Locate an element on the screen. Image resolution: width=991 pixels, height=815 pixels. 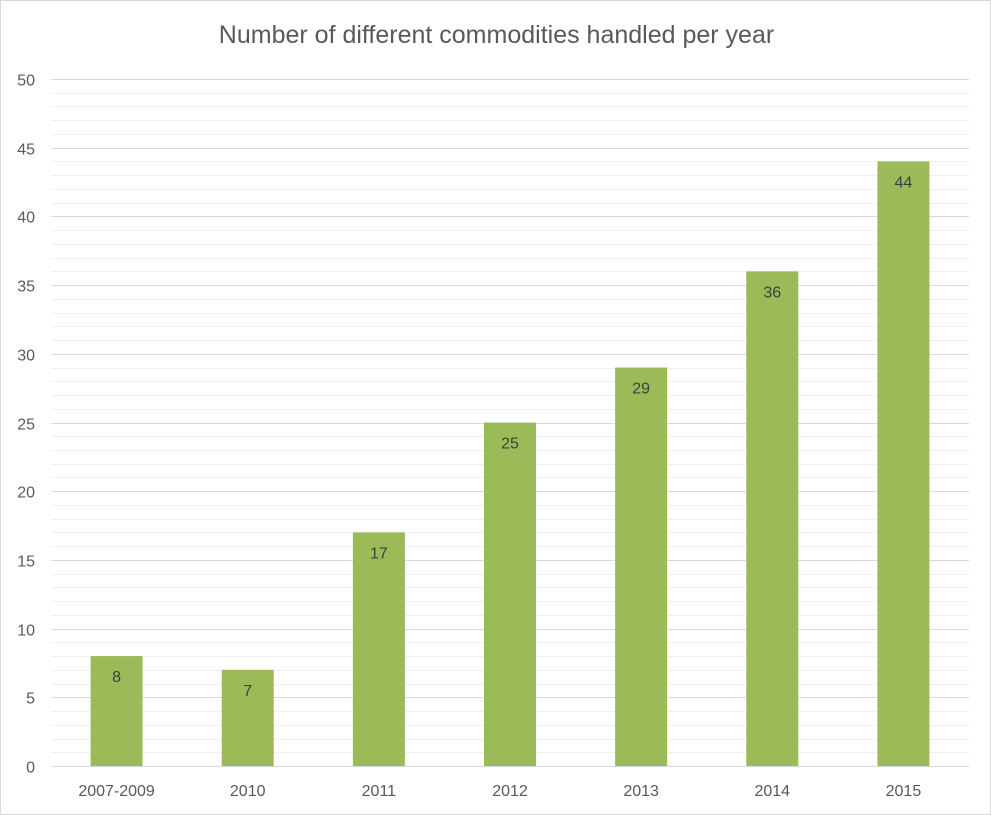
x-tick-label: 2014 is located at coordinates (772, 791).